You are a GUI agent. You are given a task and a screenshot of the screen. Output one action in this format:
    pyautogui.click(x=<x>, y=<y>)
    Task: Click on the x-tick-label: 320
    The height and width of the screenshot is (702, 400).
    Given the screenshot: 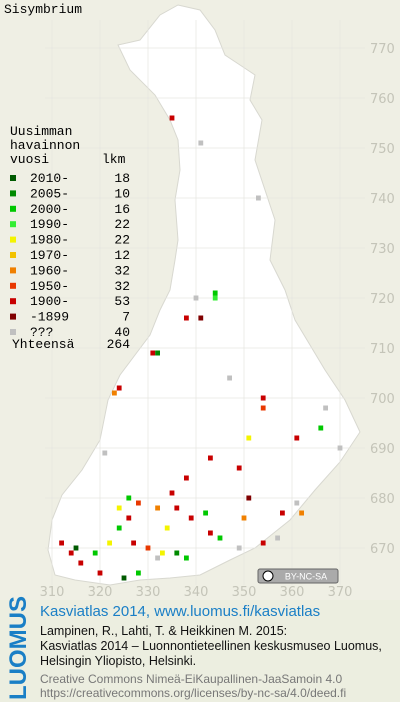 What is the action you would take?
    pyautogui.click(x=100, y=592)
    